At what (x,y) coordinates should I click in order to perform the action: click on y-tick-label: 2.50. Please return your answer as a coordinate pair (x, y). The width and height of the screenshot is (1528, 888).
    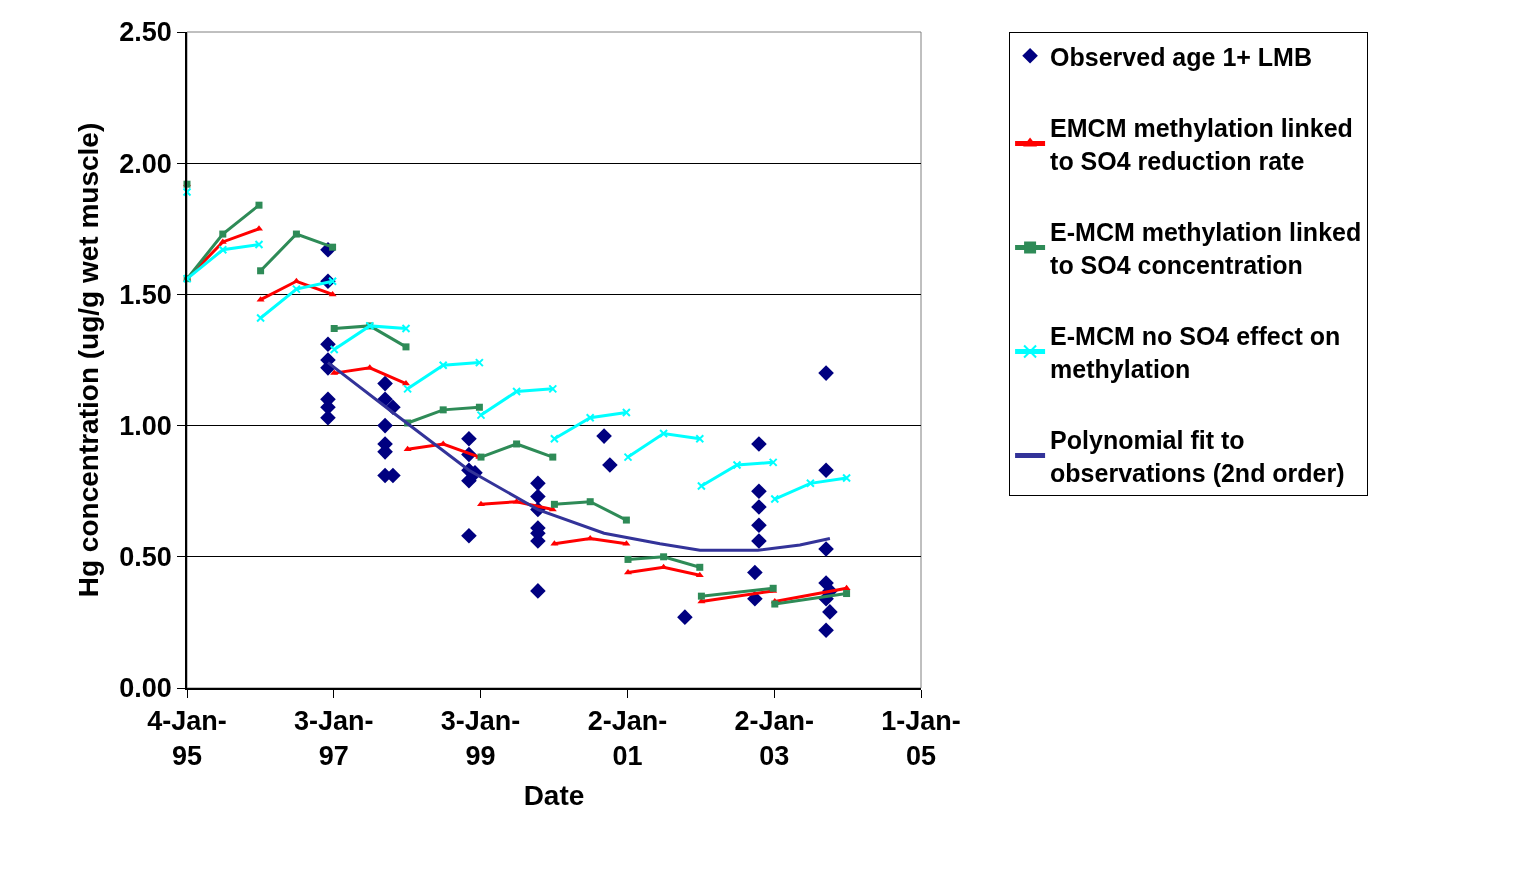
    Looking at the image, I should click on (145, 32).